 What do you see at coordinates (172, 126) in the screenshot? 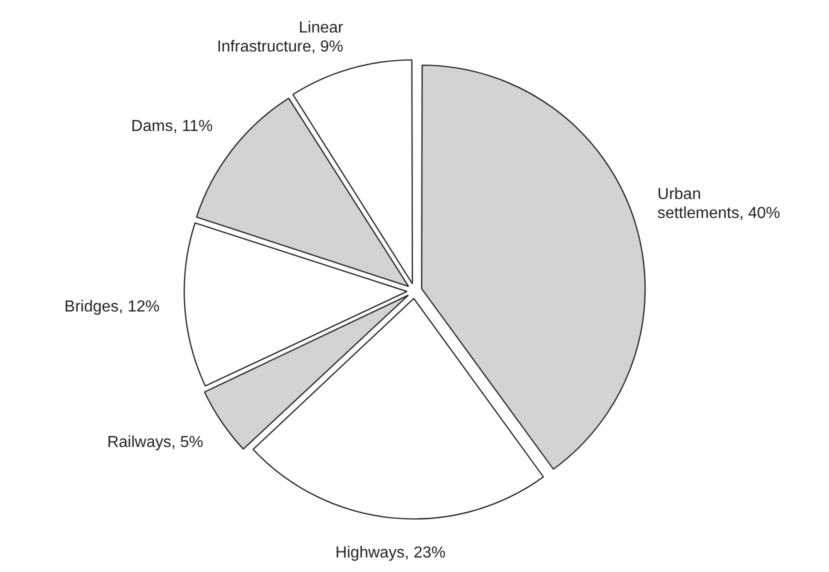
I see `slice-label: Dams, 11%` at bounding box center [172, 126].